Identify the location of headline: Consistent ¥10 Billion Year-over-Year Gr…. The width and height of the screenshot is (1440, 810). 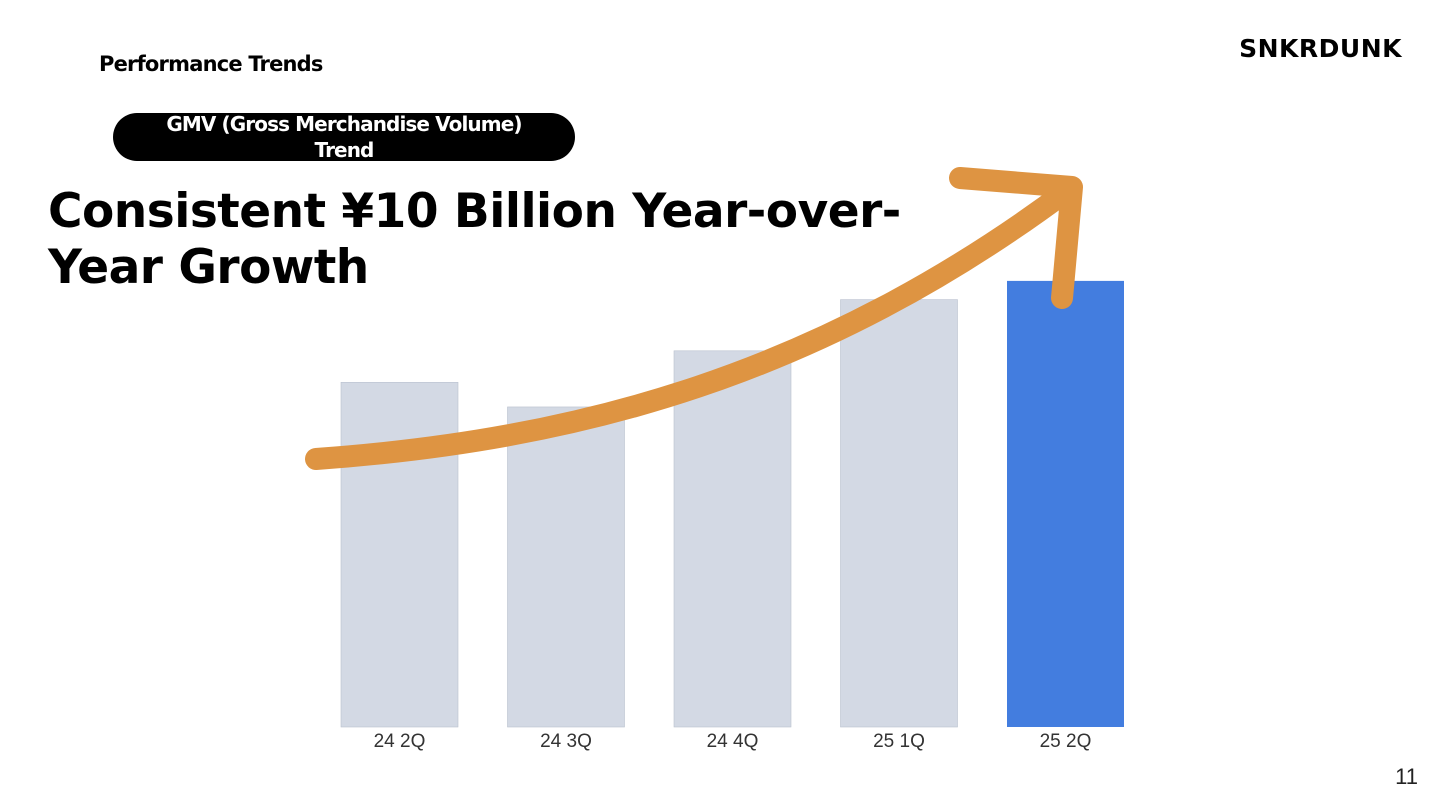
(474, 239).